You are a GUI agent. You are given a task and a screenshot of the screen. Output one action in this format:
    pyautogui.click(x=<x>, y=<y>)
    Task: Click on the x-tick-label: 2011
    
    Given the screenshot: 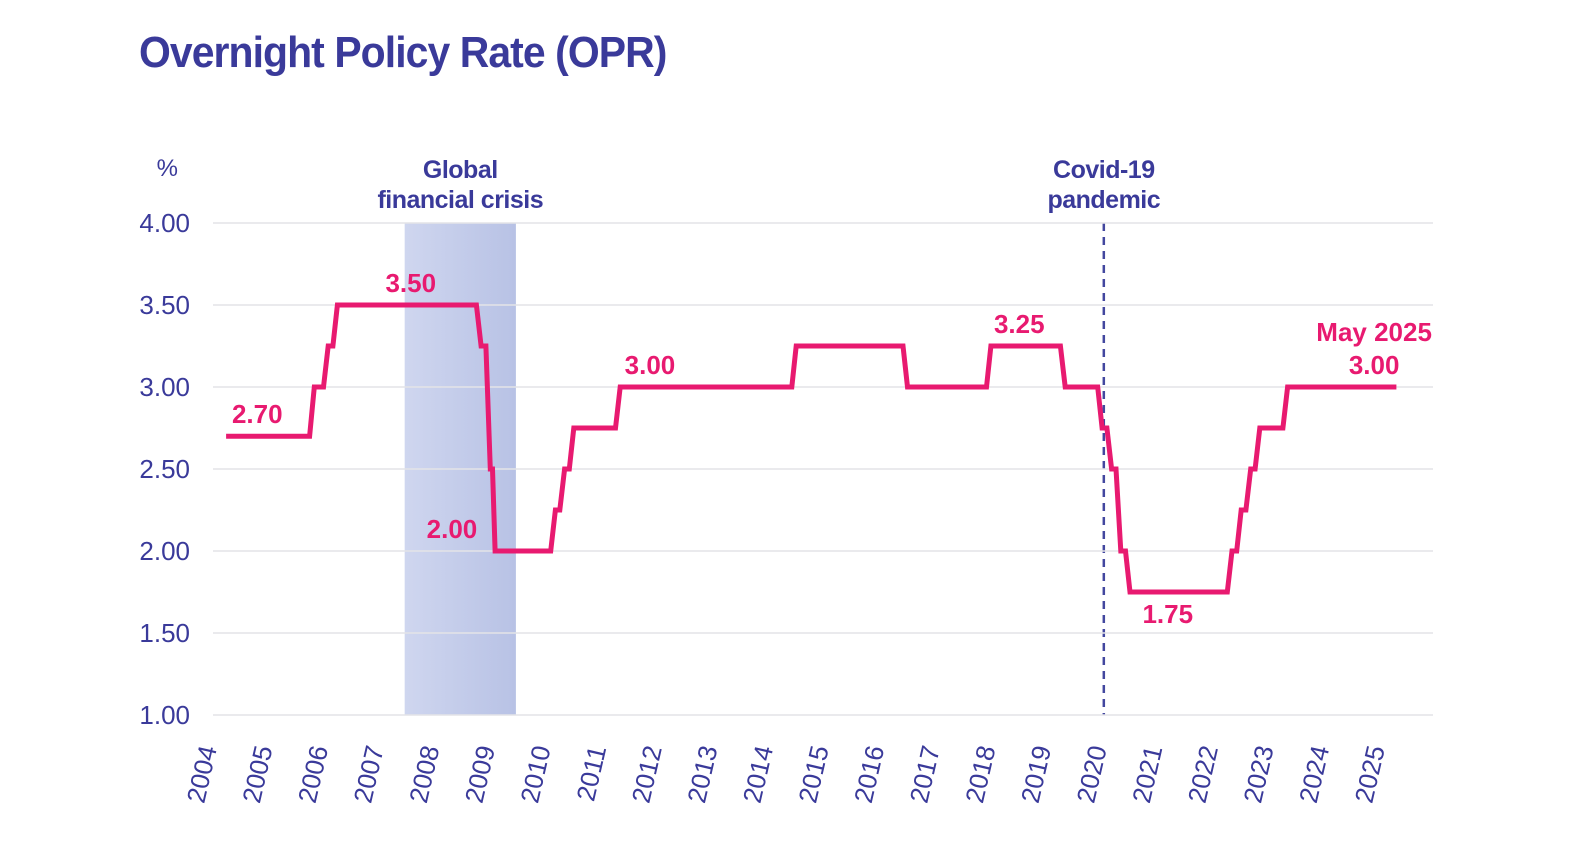 What is the action you would take?
    pyautogui.click(x=591, y=773)
    